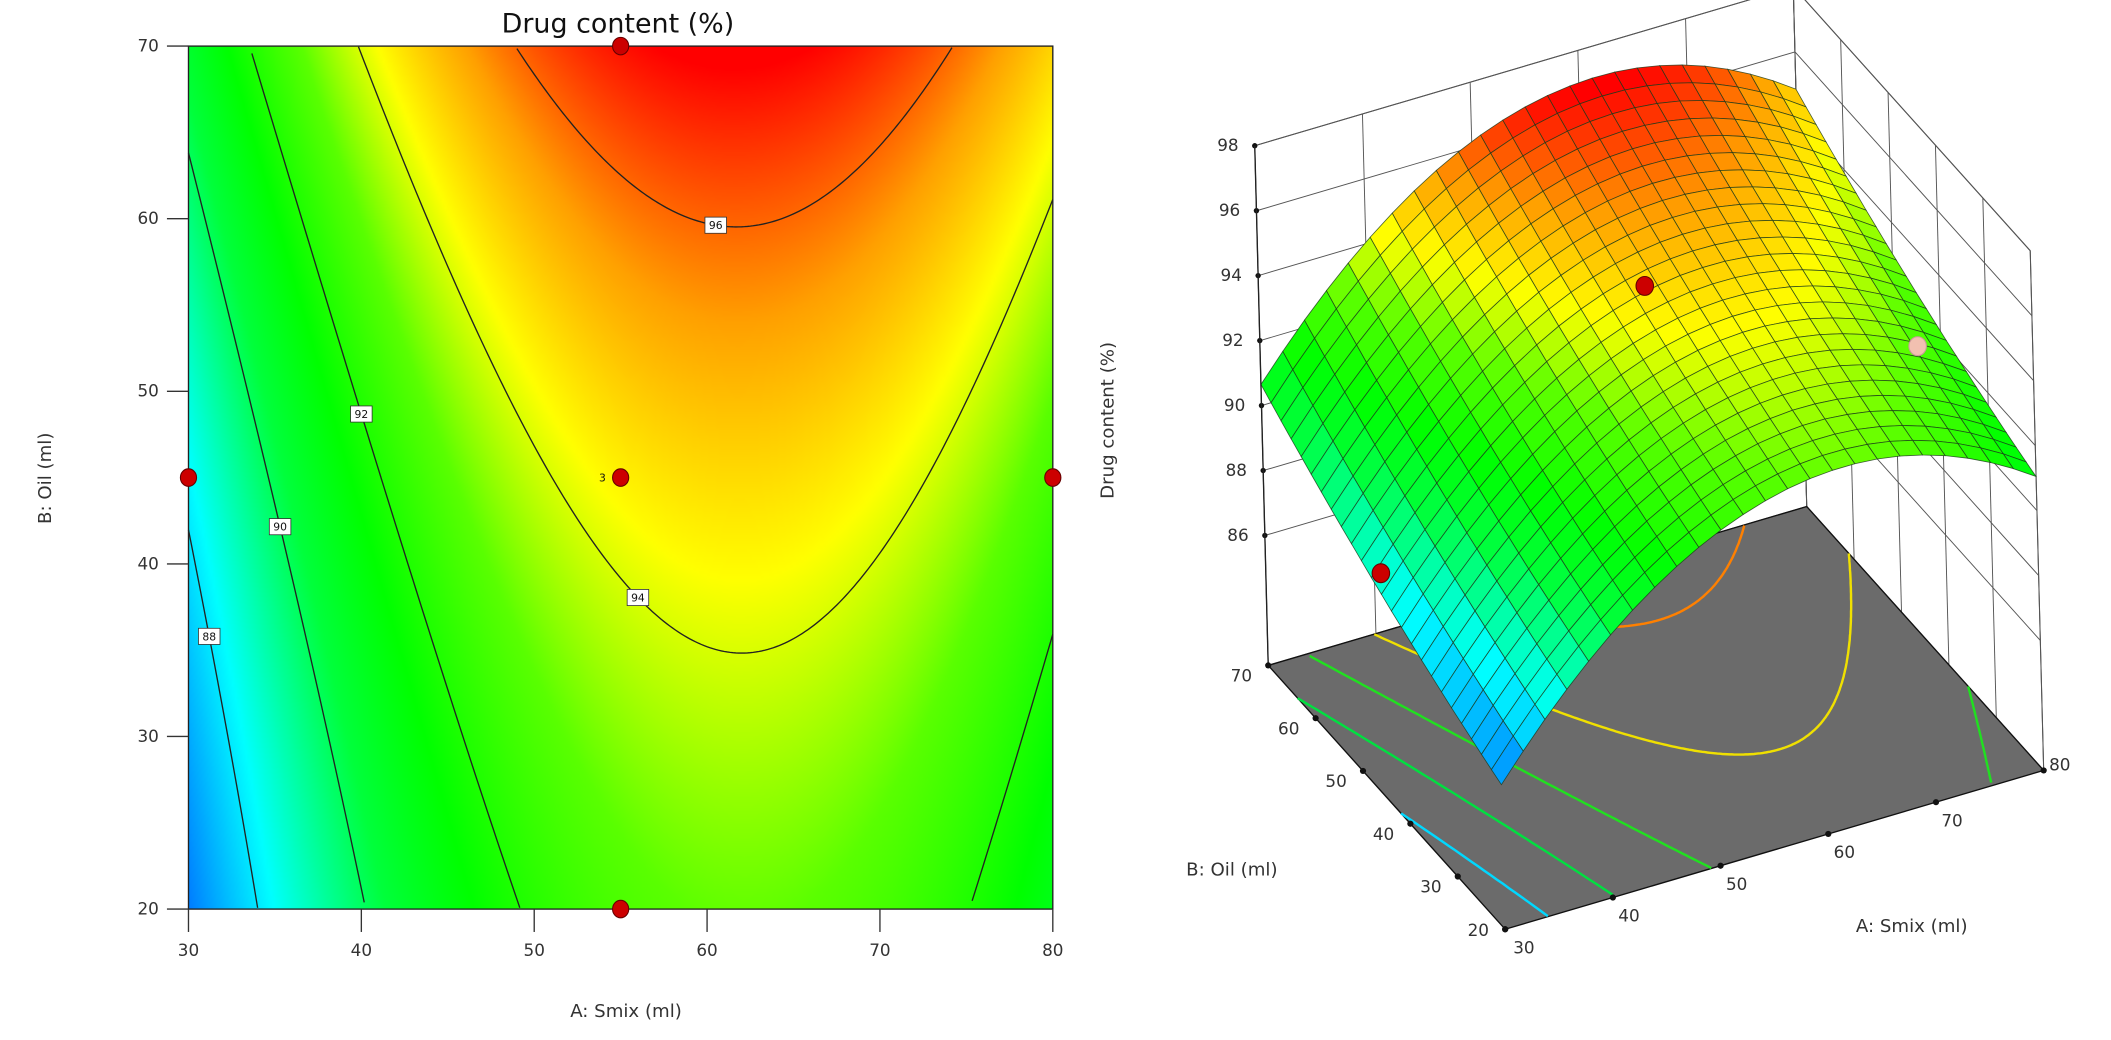 The width and height of the screenshot is (2111, 1040). Describe the element at coordinates (361, 950) in the screenshot. I see `x-tick-label: 40` at that location.